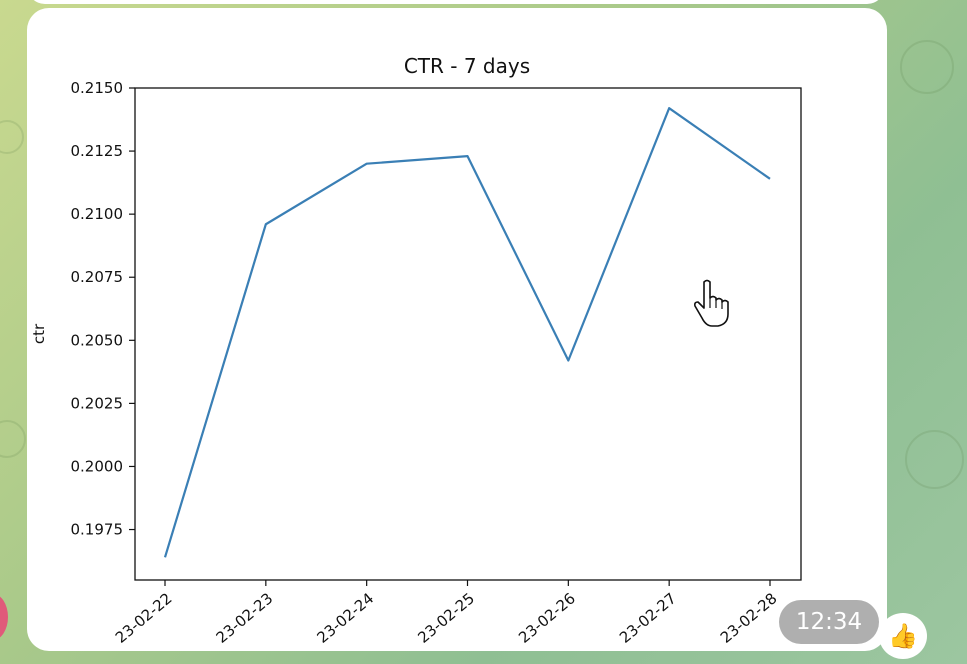 This screenshot has width=967, height=664. Describe the element at coordinates (903, 636) in the screenshot. I see `thumbs-up-icon: 👍` at that location.